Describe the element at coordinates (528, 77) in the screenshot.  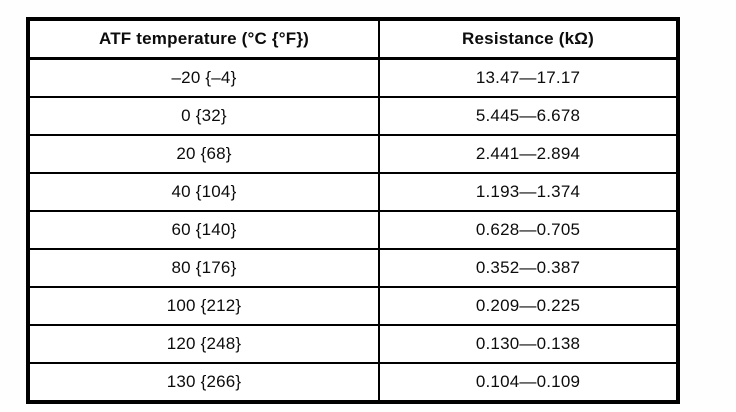
I see `resistance-cell: 13.47—17.17` at that location.